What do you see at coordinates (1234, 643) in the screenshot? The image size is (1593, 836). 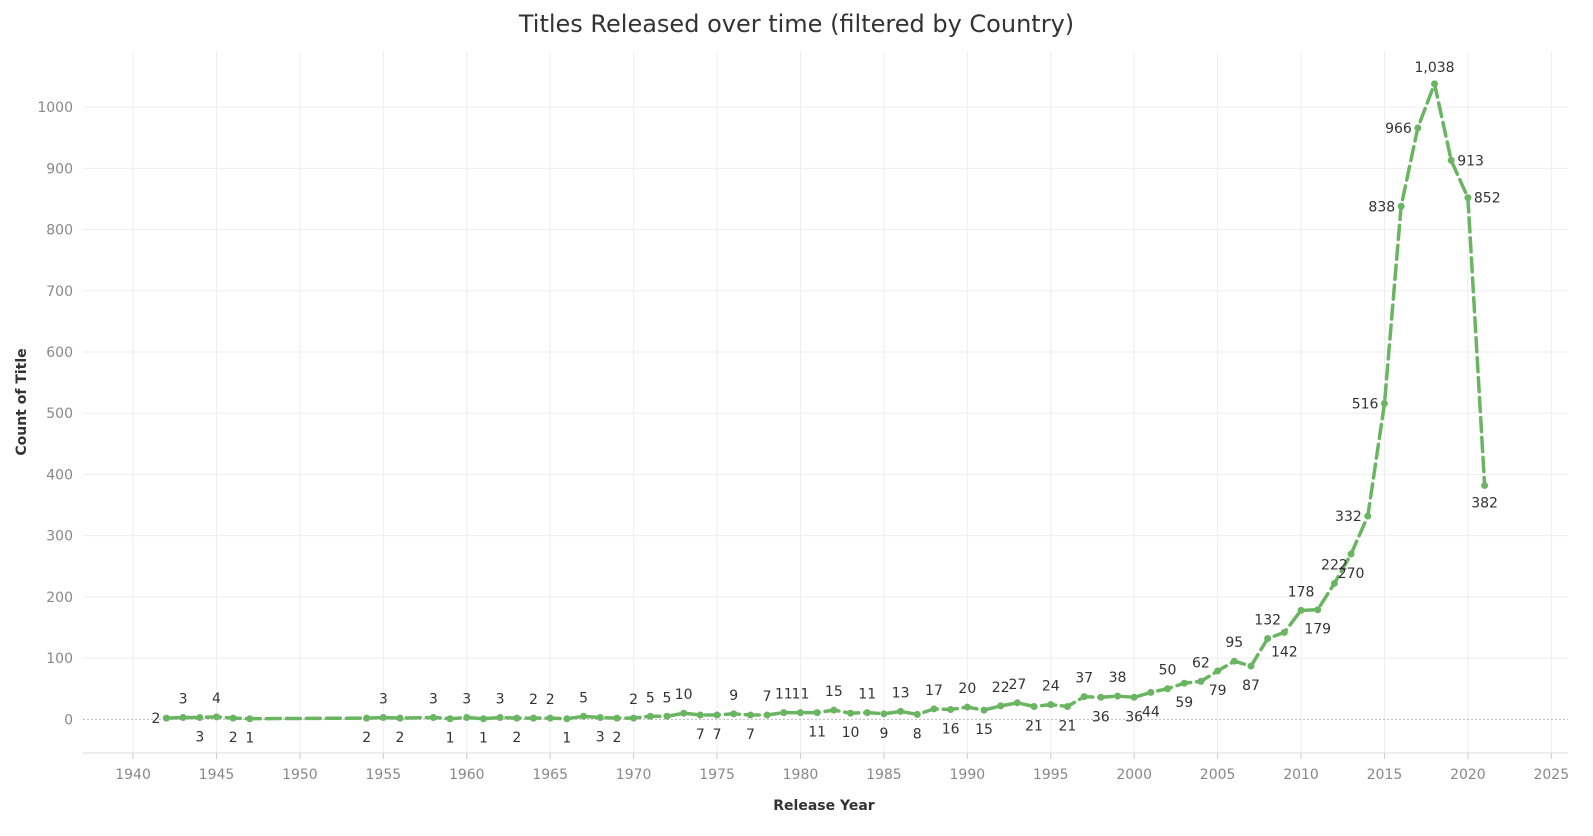 I see `data-label: 95` at bounding box center [1234, 643].